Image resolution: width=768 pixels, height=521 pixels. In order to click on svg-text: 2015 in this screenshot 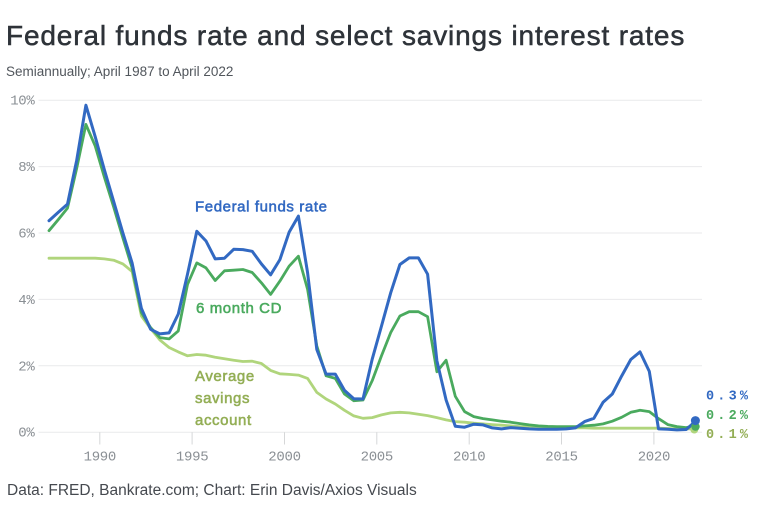, I will do `click(561, 458)`.